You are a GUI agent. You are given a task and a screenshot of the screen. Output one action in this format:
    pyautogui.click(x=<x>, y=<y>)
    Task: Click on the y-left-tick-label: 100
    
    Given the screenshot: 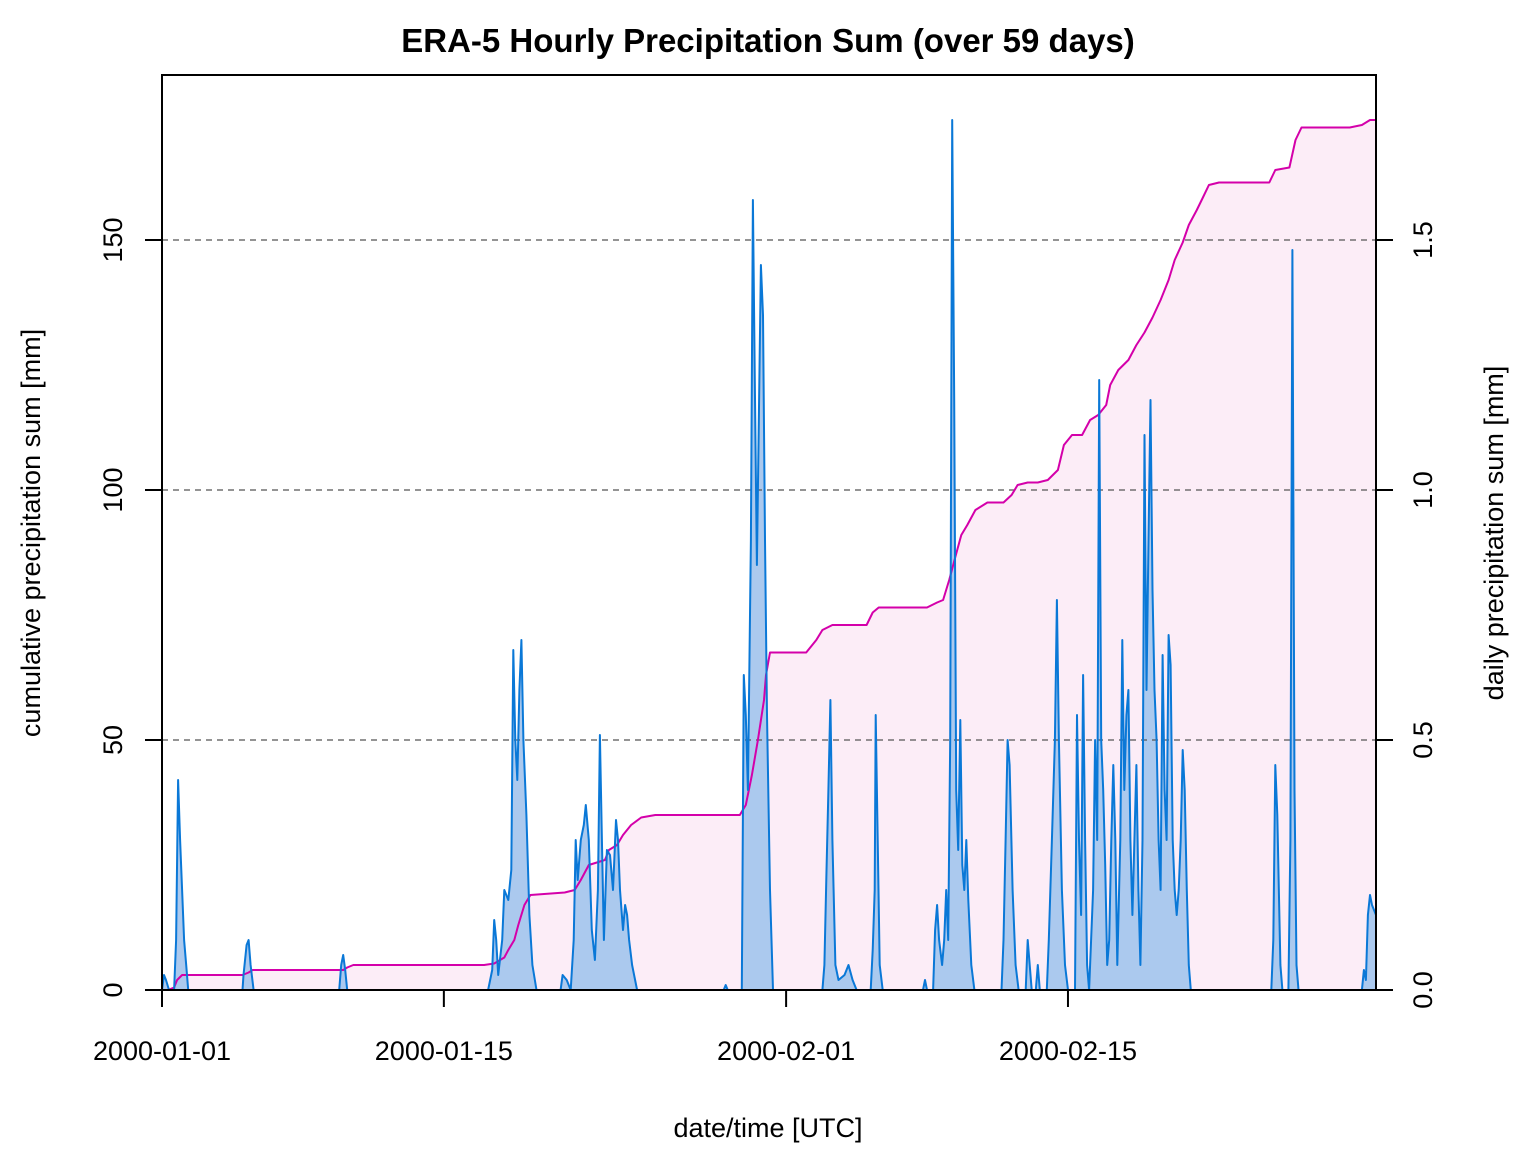 What is the action you would take?
    pyautogui.click(x=113, y=489)
    